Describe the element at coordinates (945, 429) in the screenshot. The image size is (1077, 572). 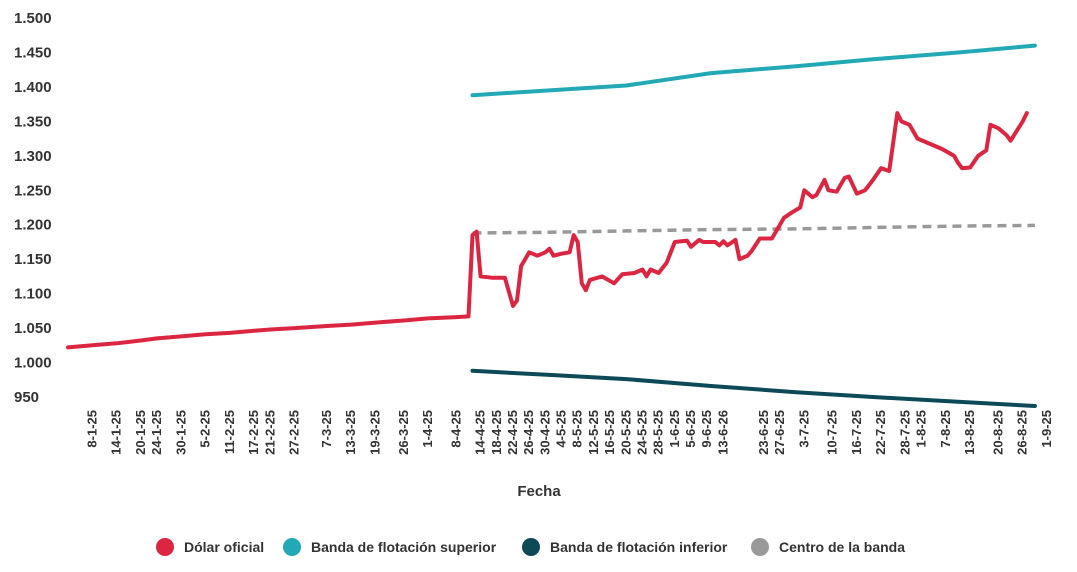
I see `x-tick-label: 7-8-25` at that location.